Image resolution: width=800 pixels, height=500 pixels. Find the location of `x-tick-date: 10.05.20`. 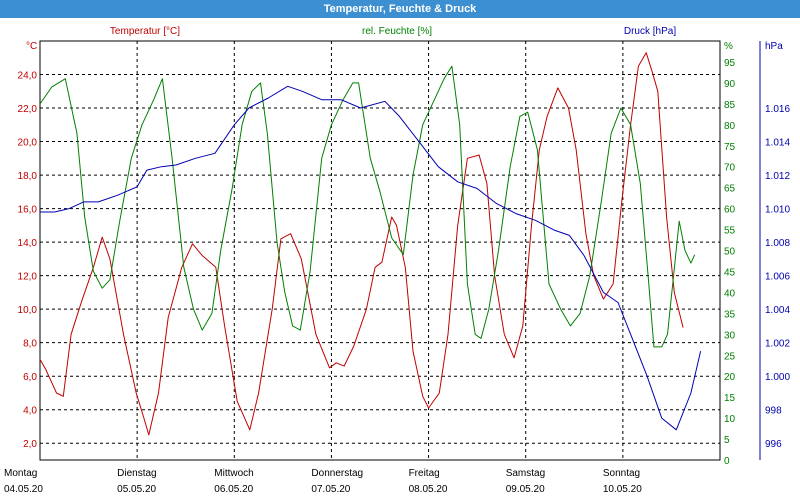

x-tick-date: 10.05.20 is located at coordinates (622, 489).